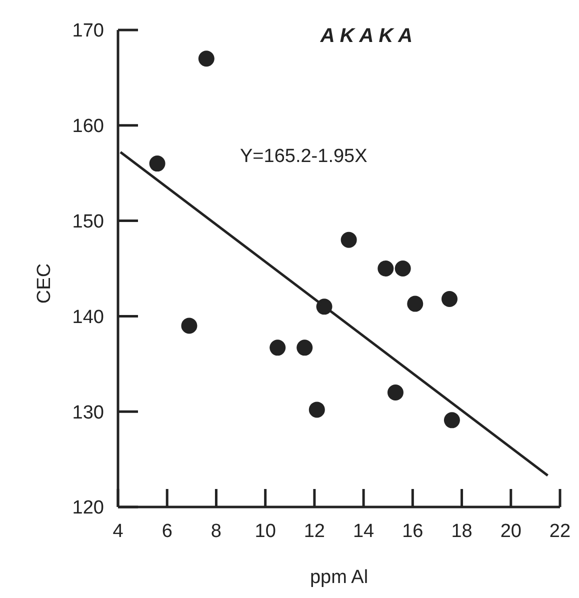 This screenshot has width=579, height=598. Describe the element at coordinates (461, 531) in the screenshot. I see `x-tick-label: 18` at that location.